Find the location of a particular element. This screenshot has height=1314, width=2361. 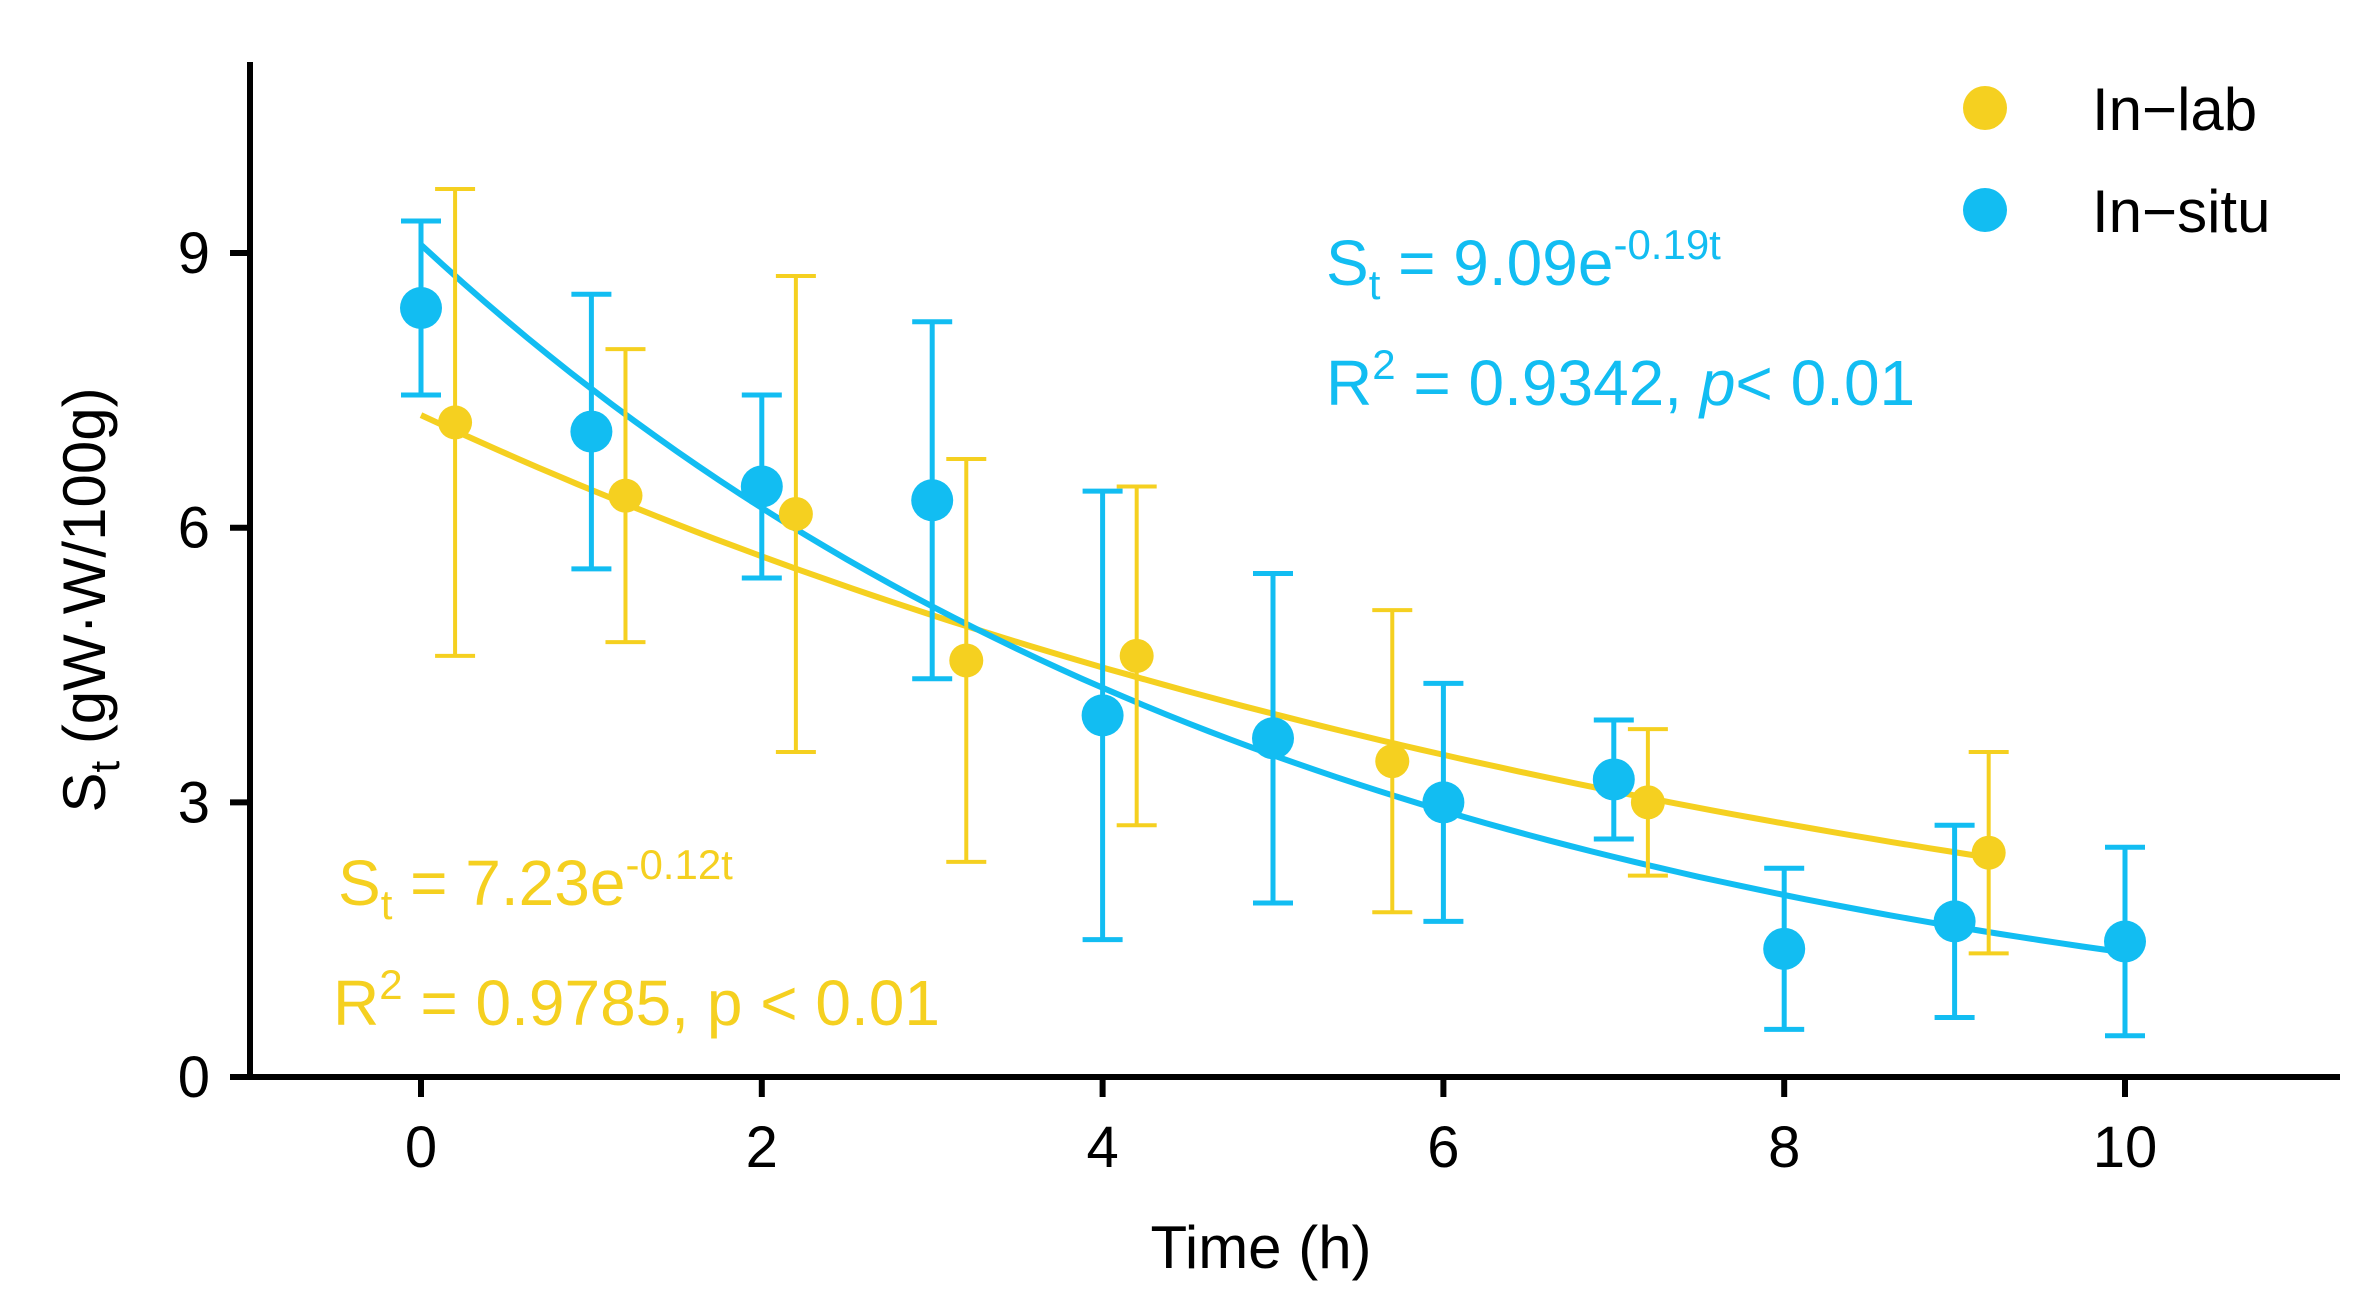

x-tick-label-2: 2 is located at coordinates (762, 1147).